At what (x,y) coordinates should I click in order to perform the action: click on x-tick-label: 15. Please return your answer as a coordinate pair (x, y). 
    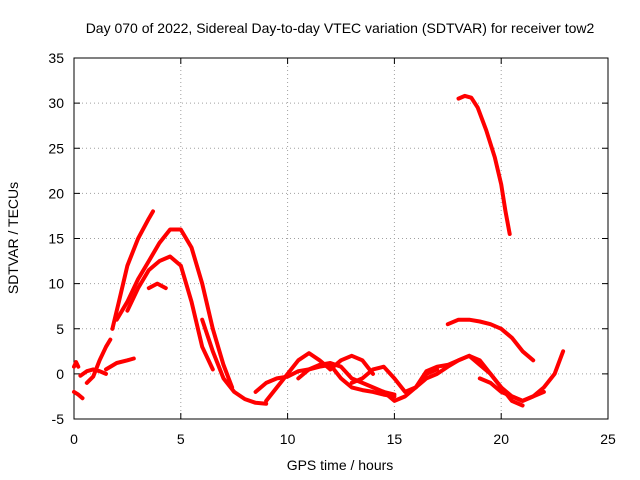
    Looking at the image, I should click on (395, 439).